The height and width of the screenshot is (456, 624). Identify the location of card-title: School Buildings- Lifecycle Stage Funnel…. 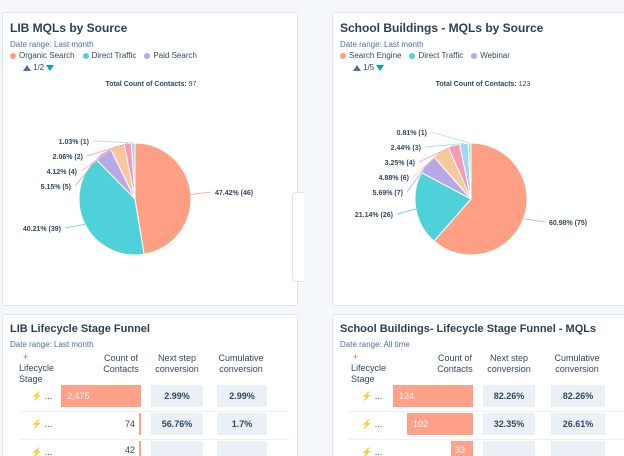
(468, 329).